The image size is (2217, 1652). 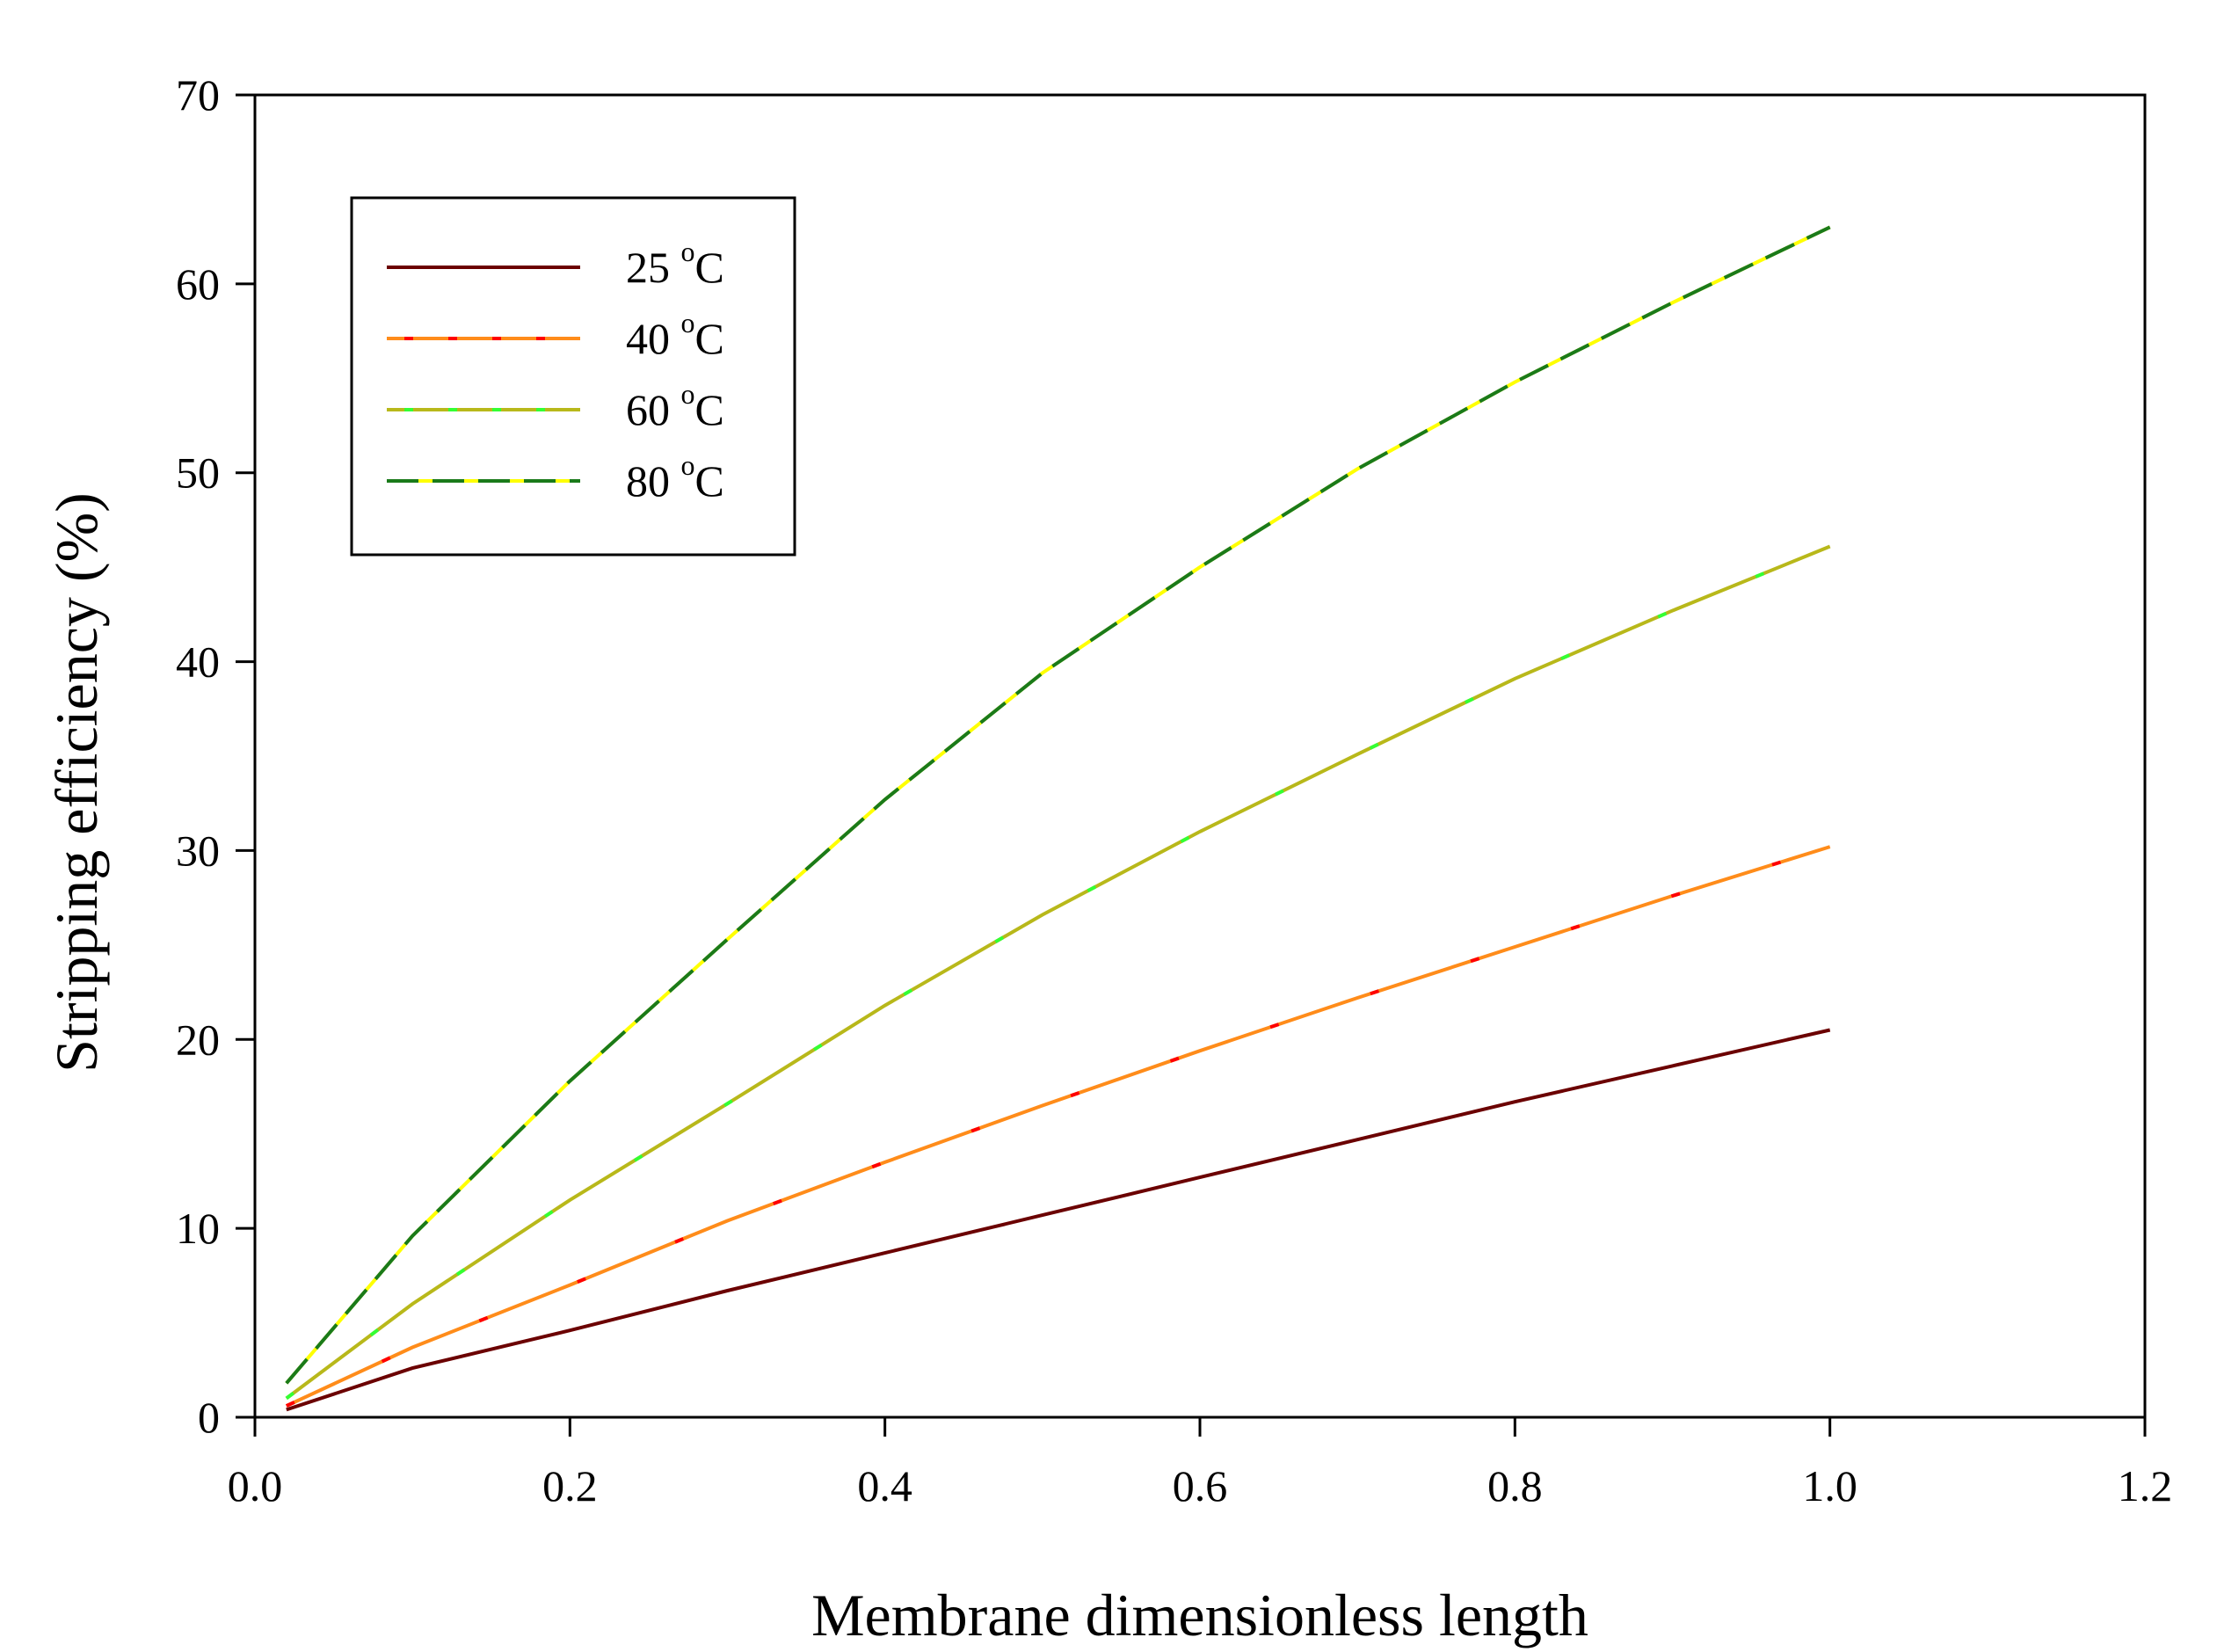 I want to click on x-tick-label: 1.2, so click(x=2145, y=1485).